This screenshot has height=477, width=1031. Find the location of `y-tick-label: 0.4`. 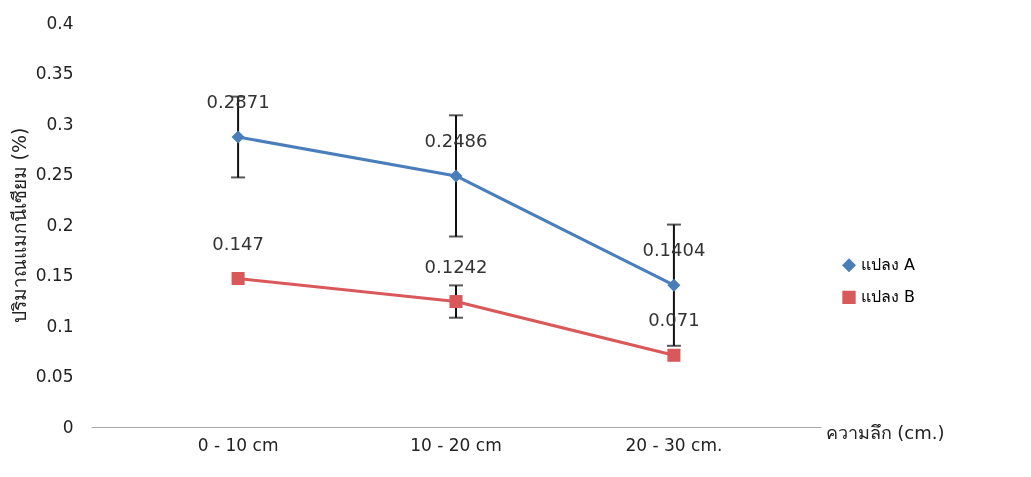

y-tick-label: 0.4 is located at coordinates (60, 22).